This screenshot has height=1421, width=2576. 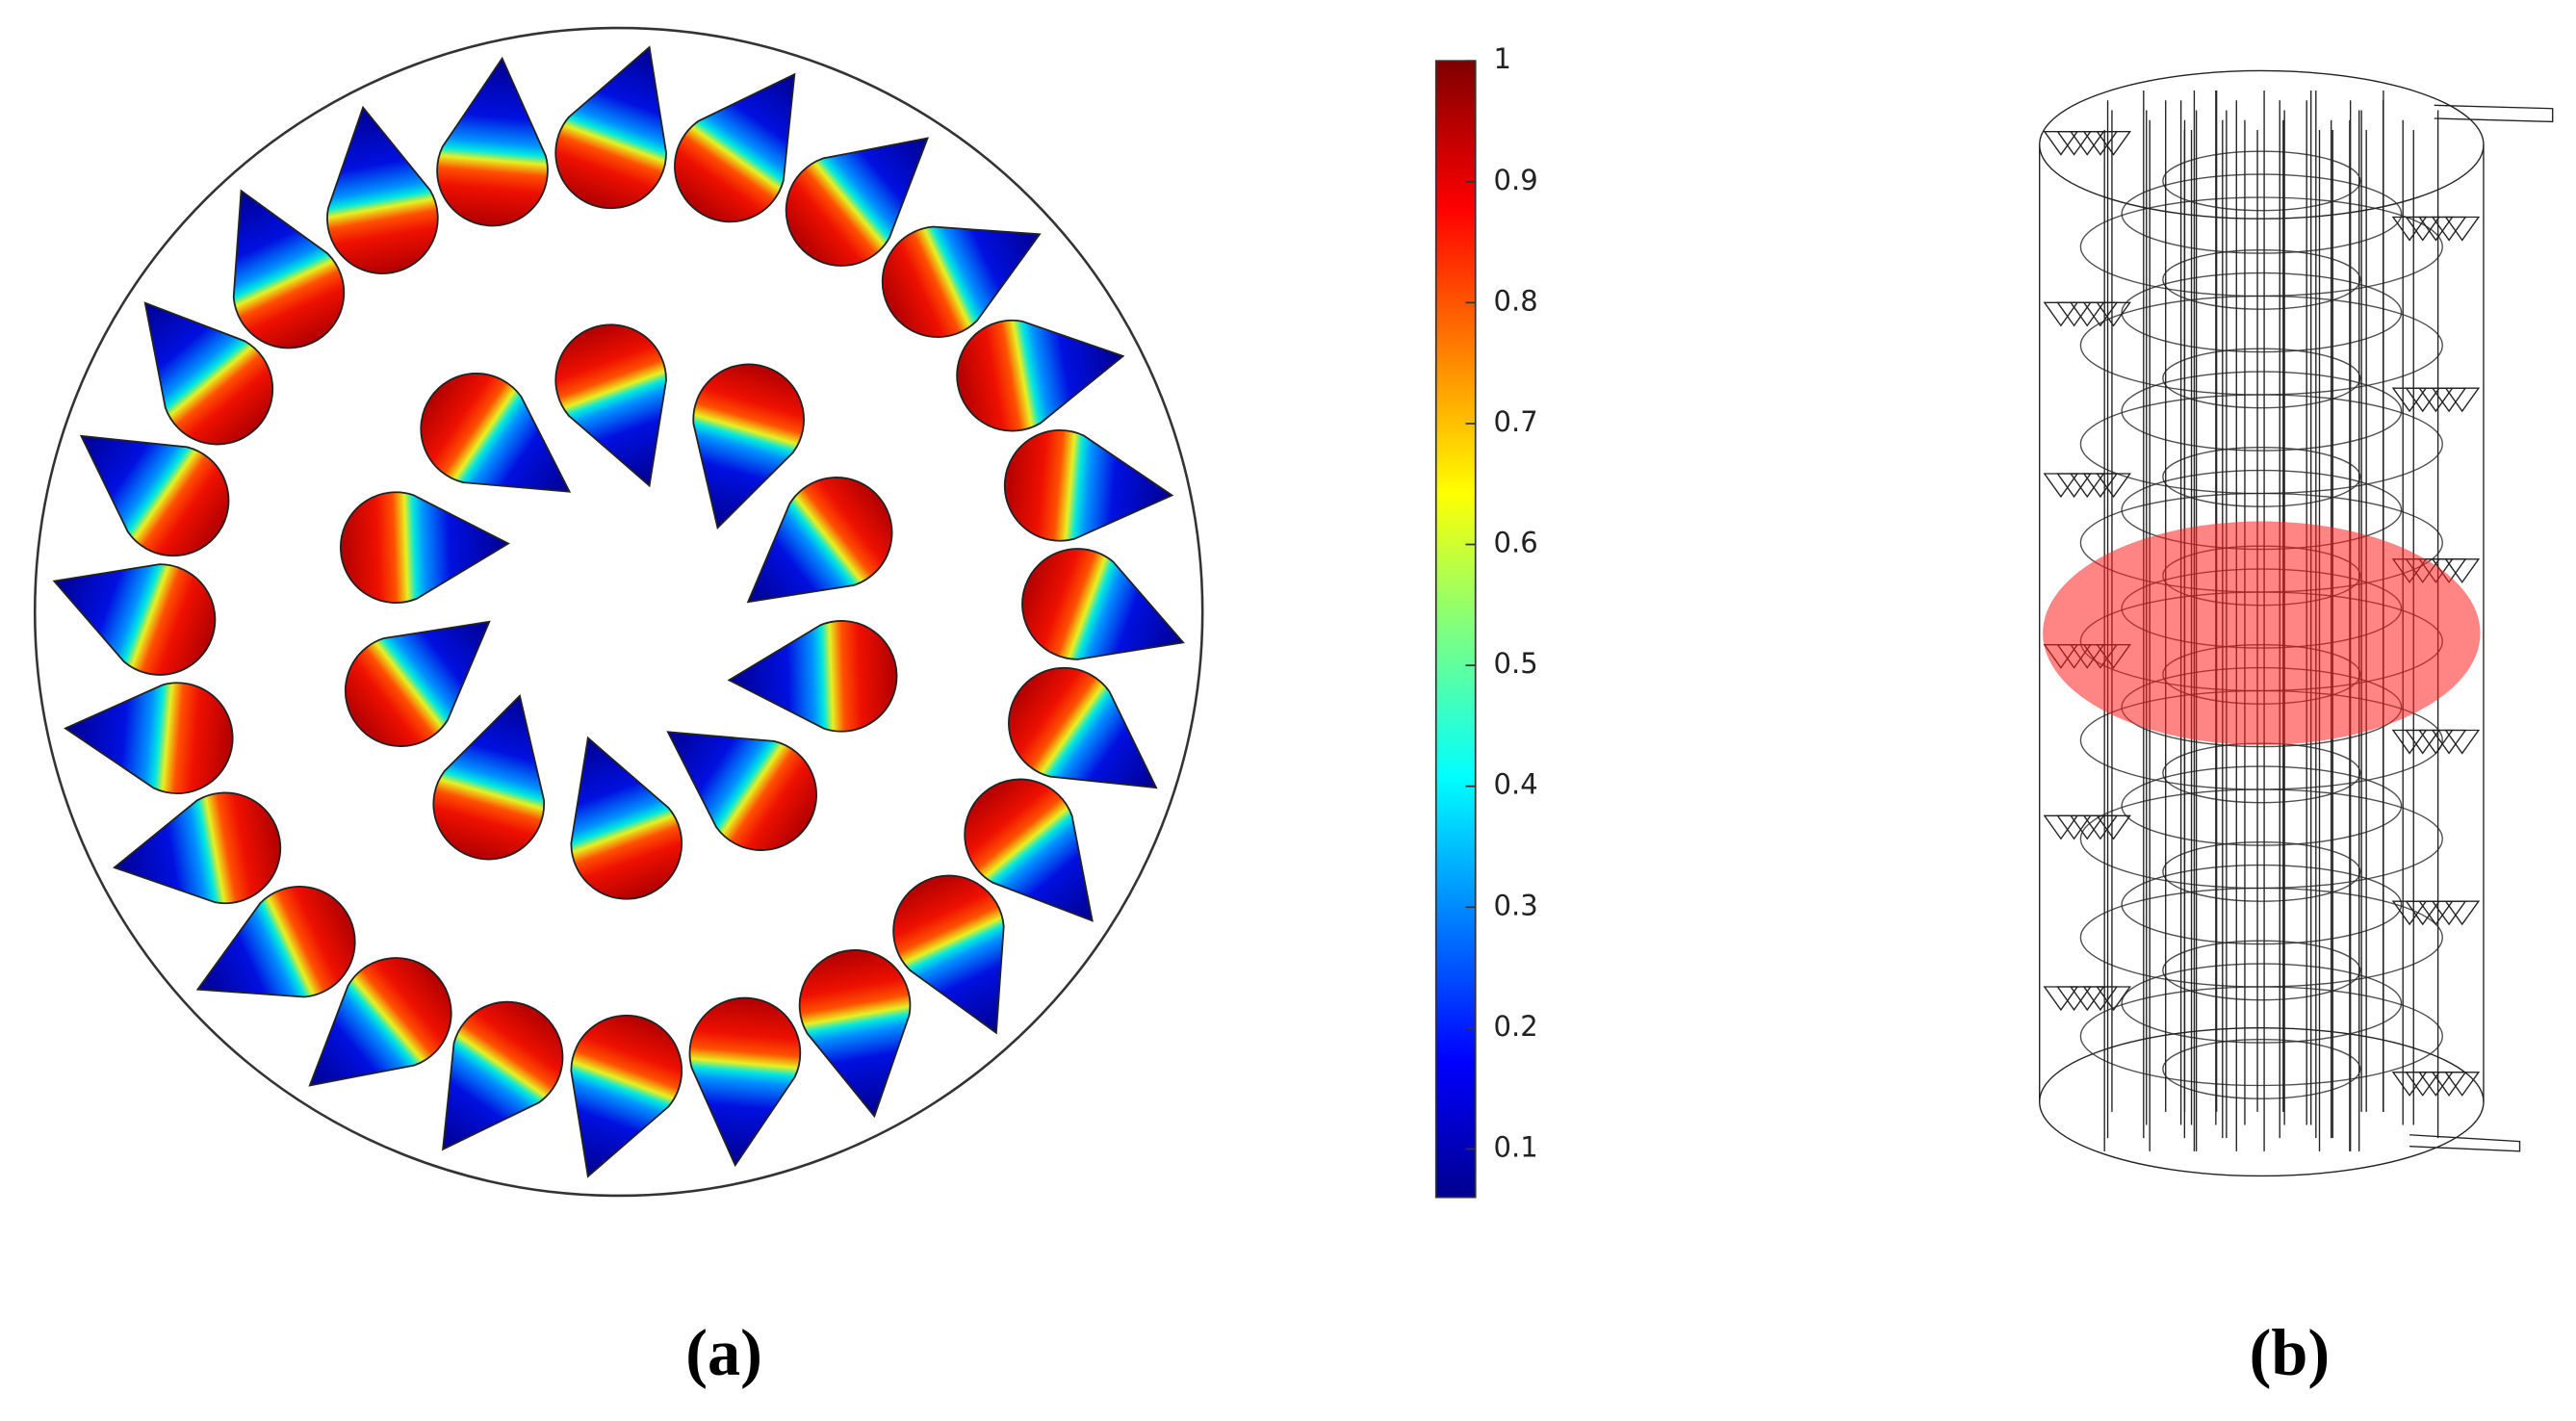 What do you see at coordinates (1486, 620) in the screenshot?
I see `colorbar: 1 0.9 0.8 0.7 0.6 0.5 0.4 0.3 0.2 0.1` at bounding box center [1486, 620].